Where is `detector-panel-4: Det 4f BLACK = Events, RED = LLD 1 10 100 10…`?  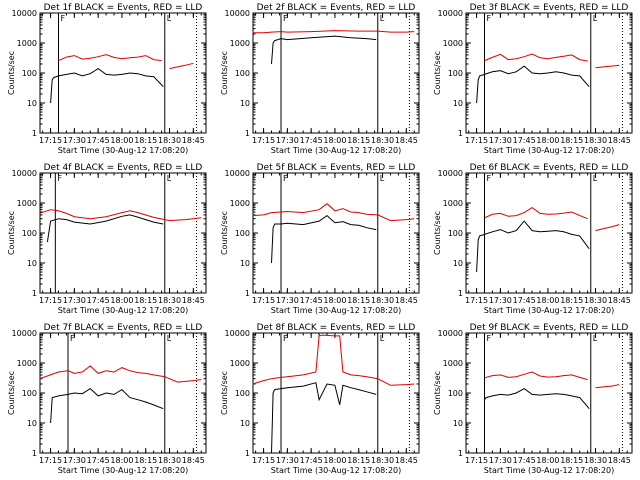
detector-panel-4: Det 4f BLACK = Events, RED = LLD 1 10 100 10… is located at coordinates (107, 239).